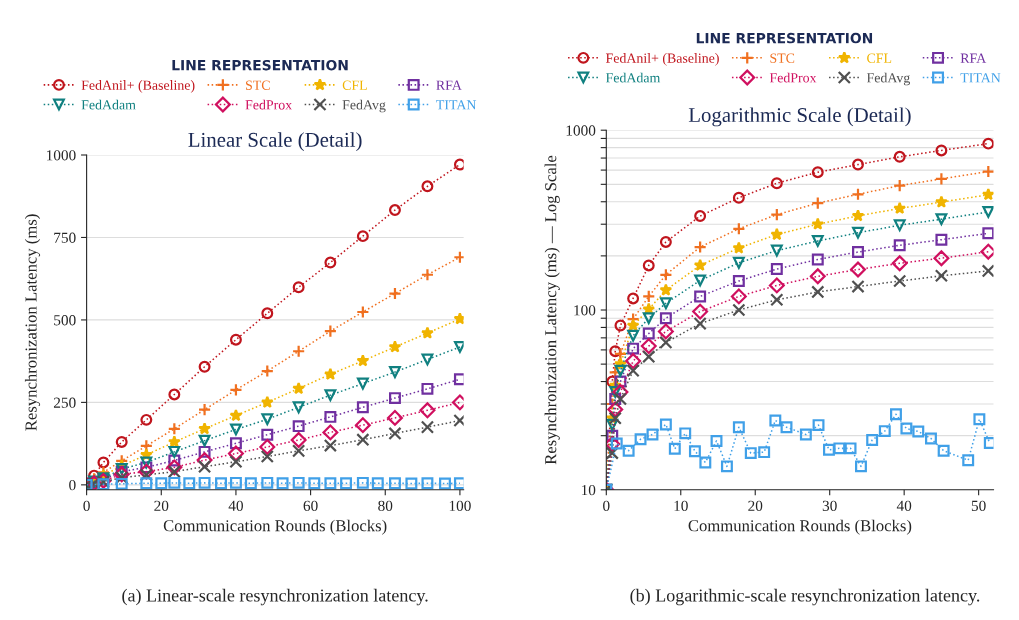 The image size is (1019, 620). What do you see at coordinates (588, 490) in the screenshot?
I see `y-tick-label: 10` at bounding box center [588, 490].